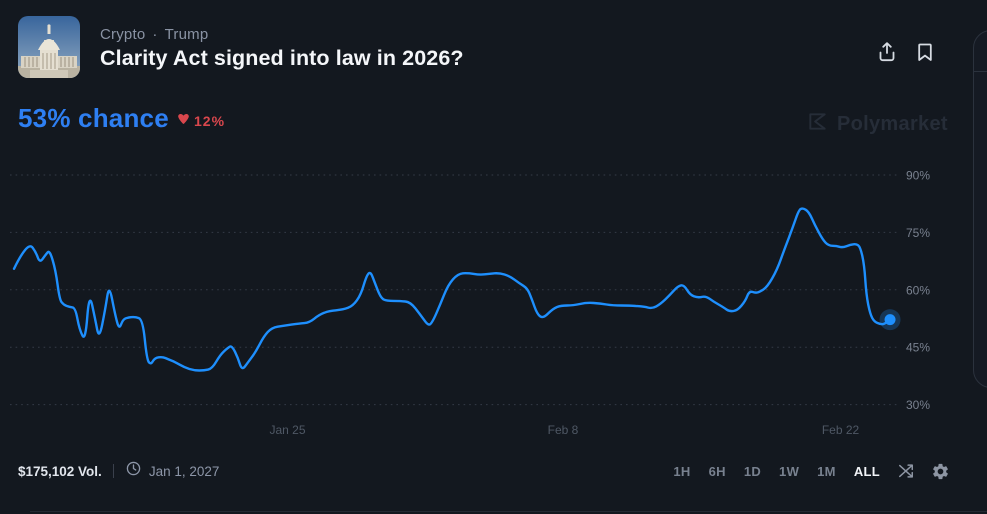 The width and height of the screenshot is (987, 514). What do you see at coordinates (681, 471) in the screenshot?
I see `range-button-1h: 1H` at bounding box center [681, 471].